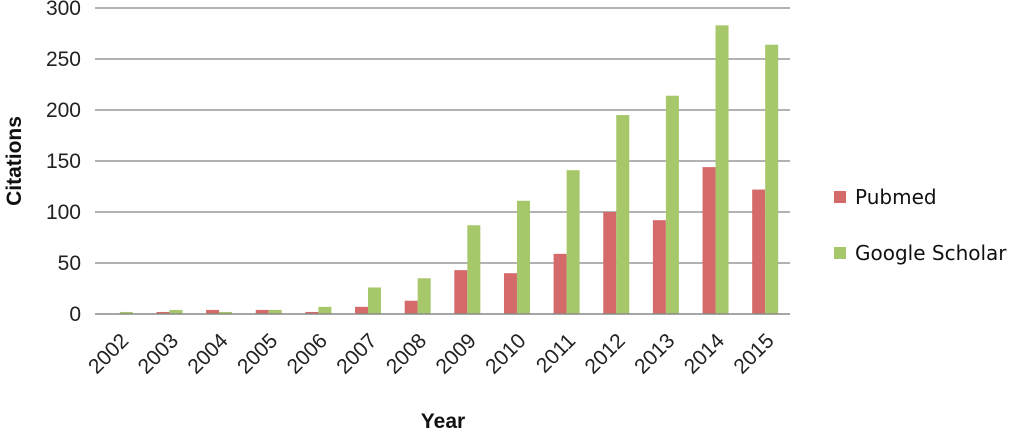 The height and width of the screenshot is (434, 1024). What do you see at coordinates (672, 204) in the screenshot?
I see `bar-google-scholar-2013` at bounding box center [672, 204].